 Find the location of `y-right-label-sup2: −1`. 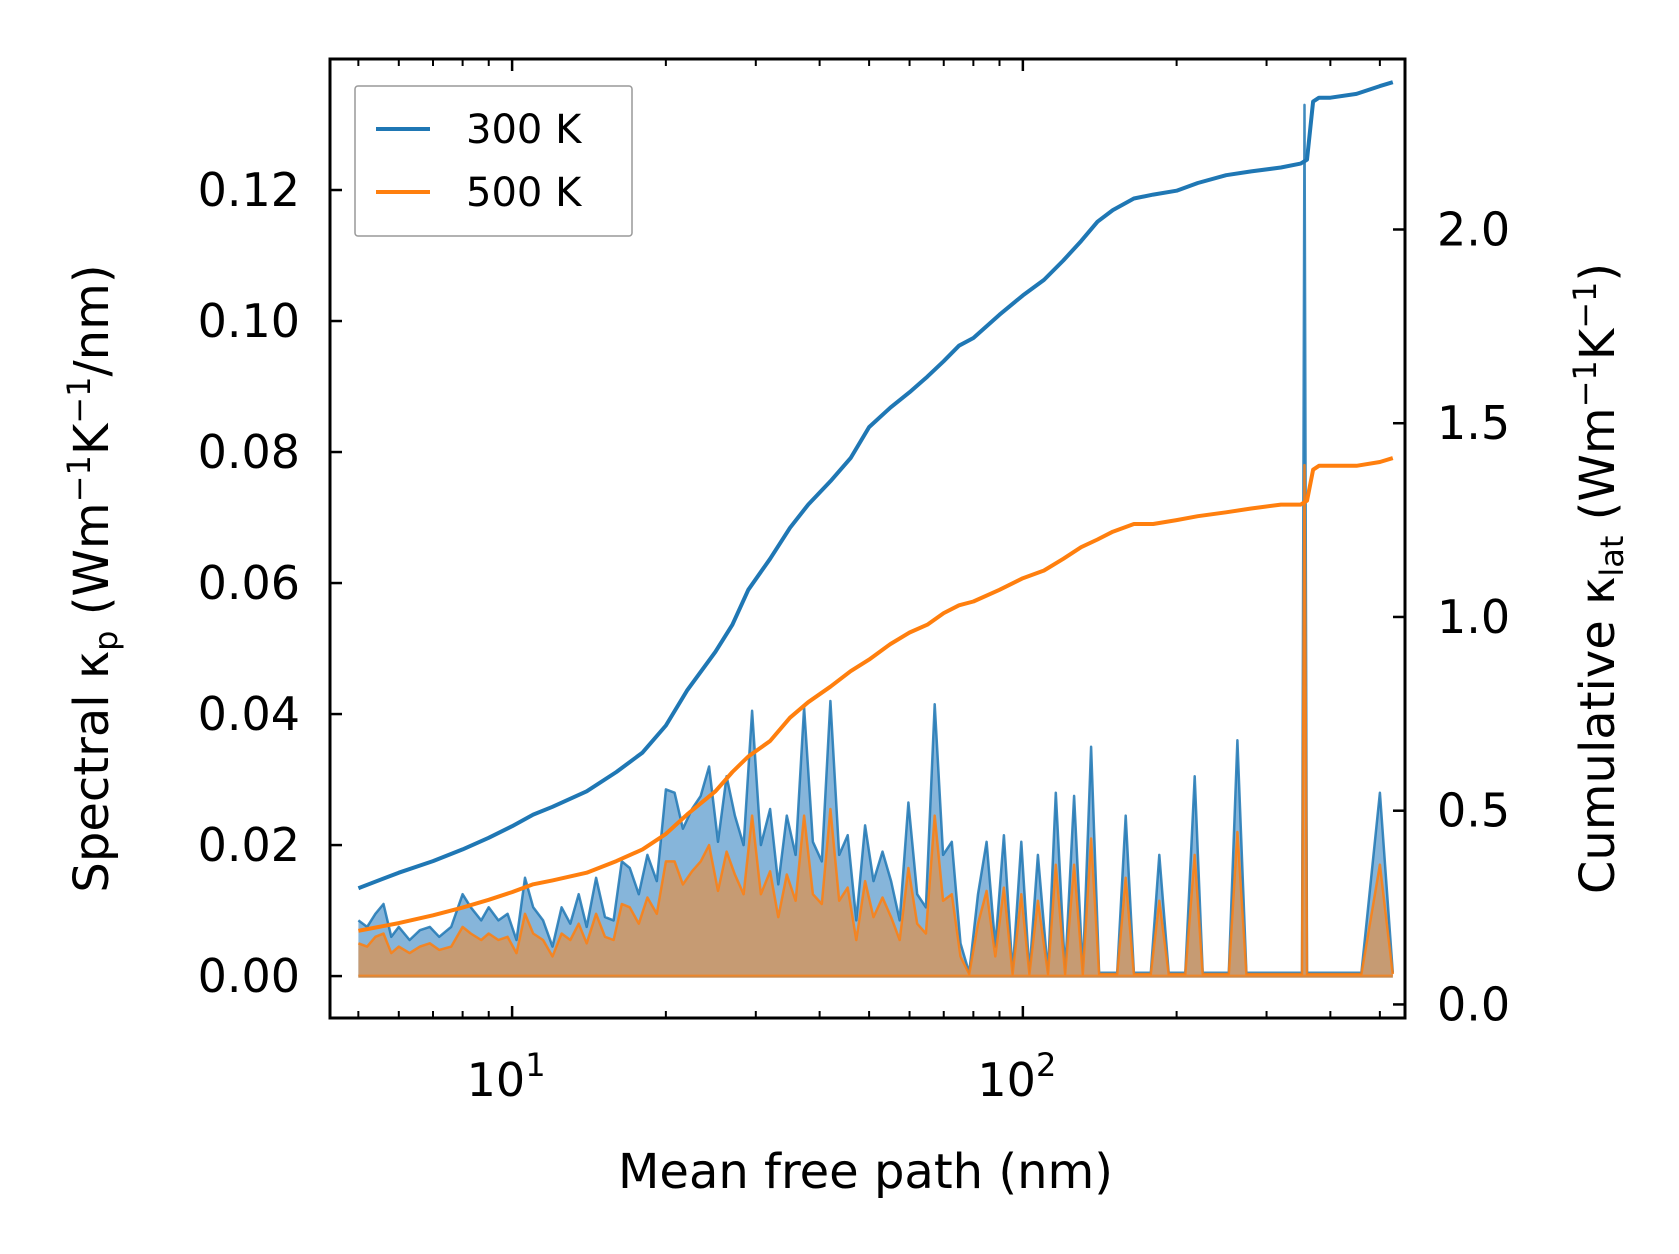

y-right-label-sup2: −1 is located at coordinates (1585, 305).